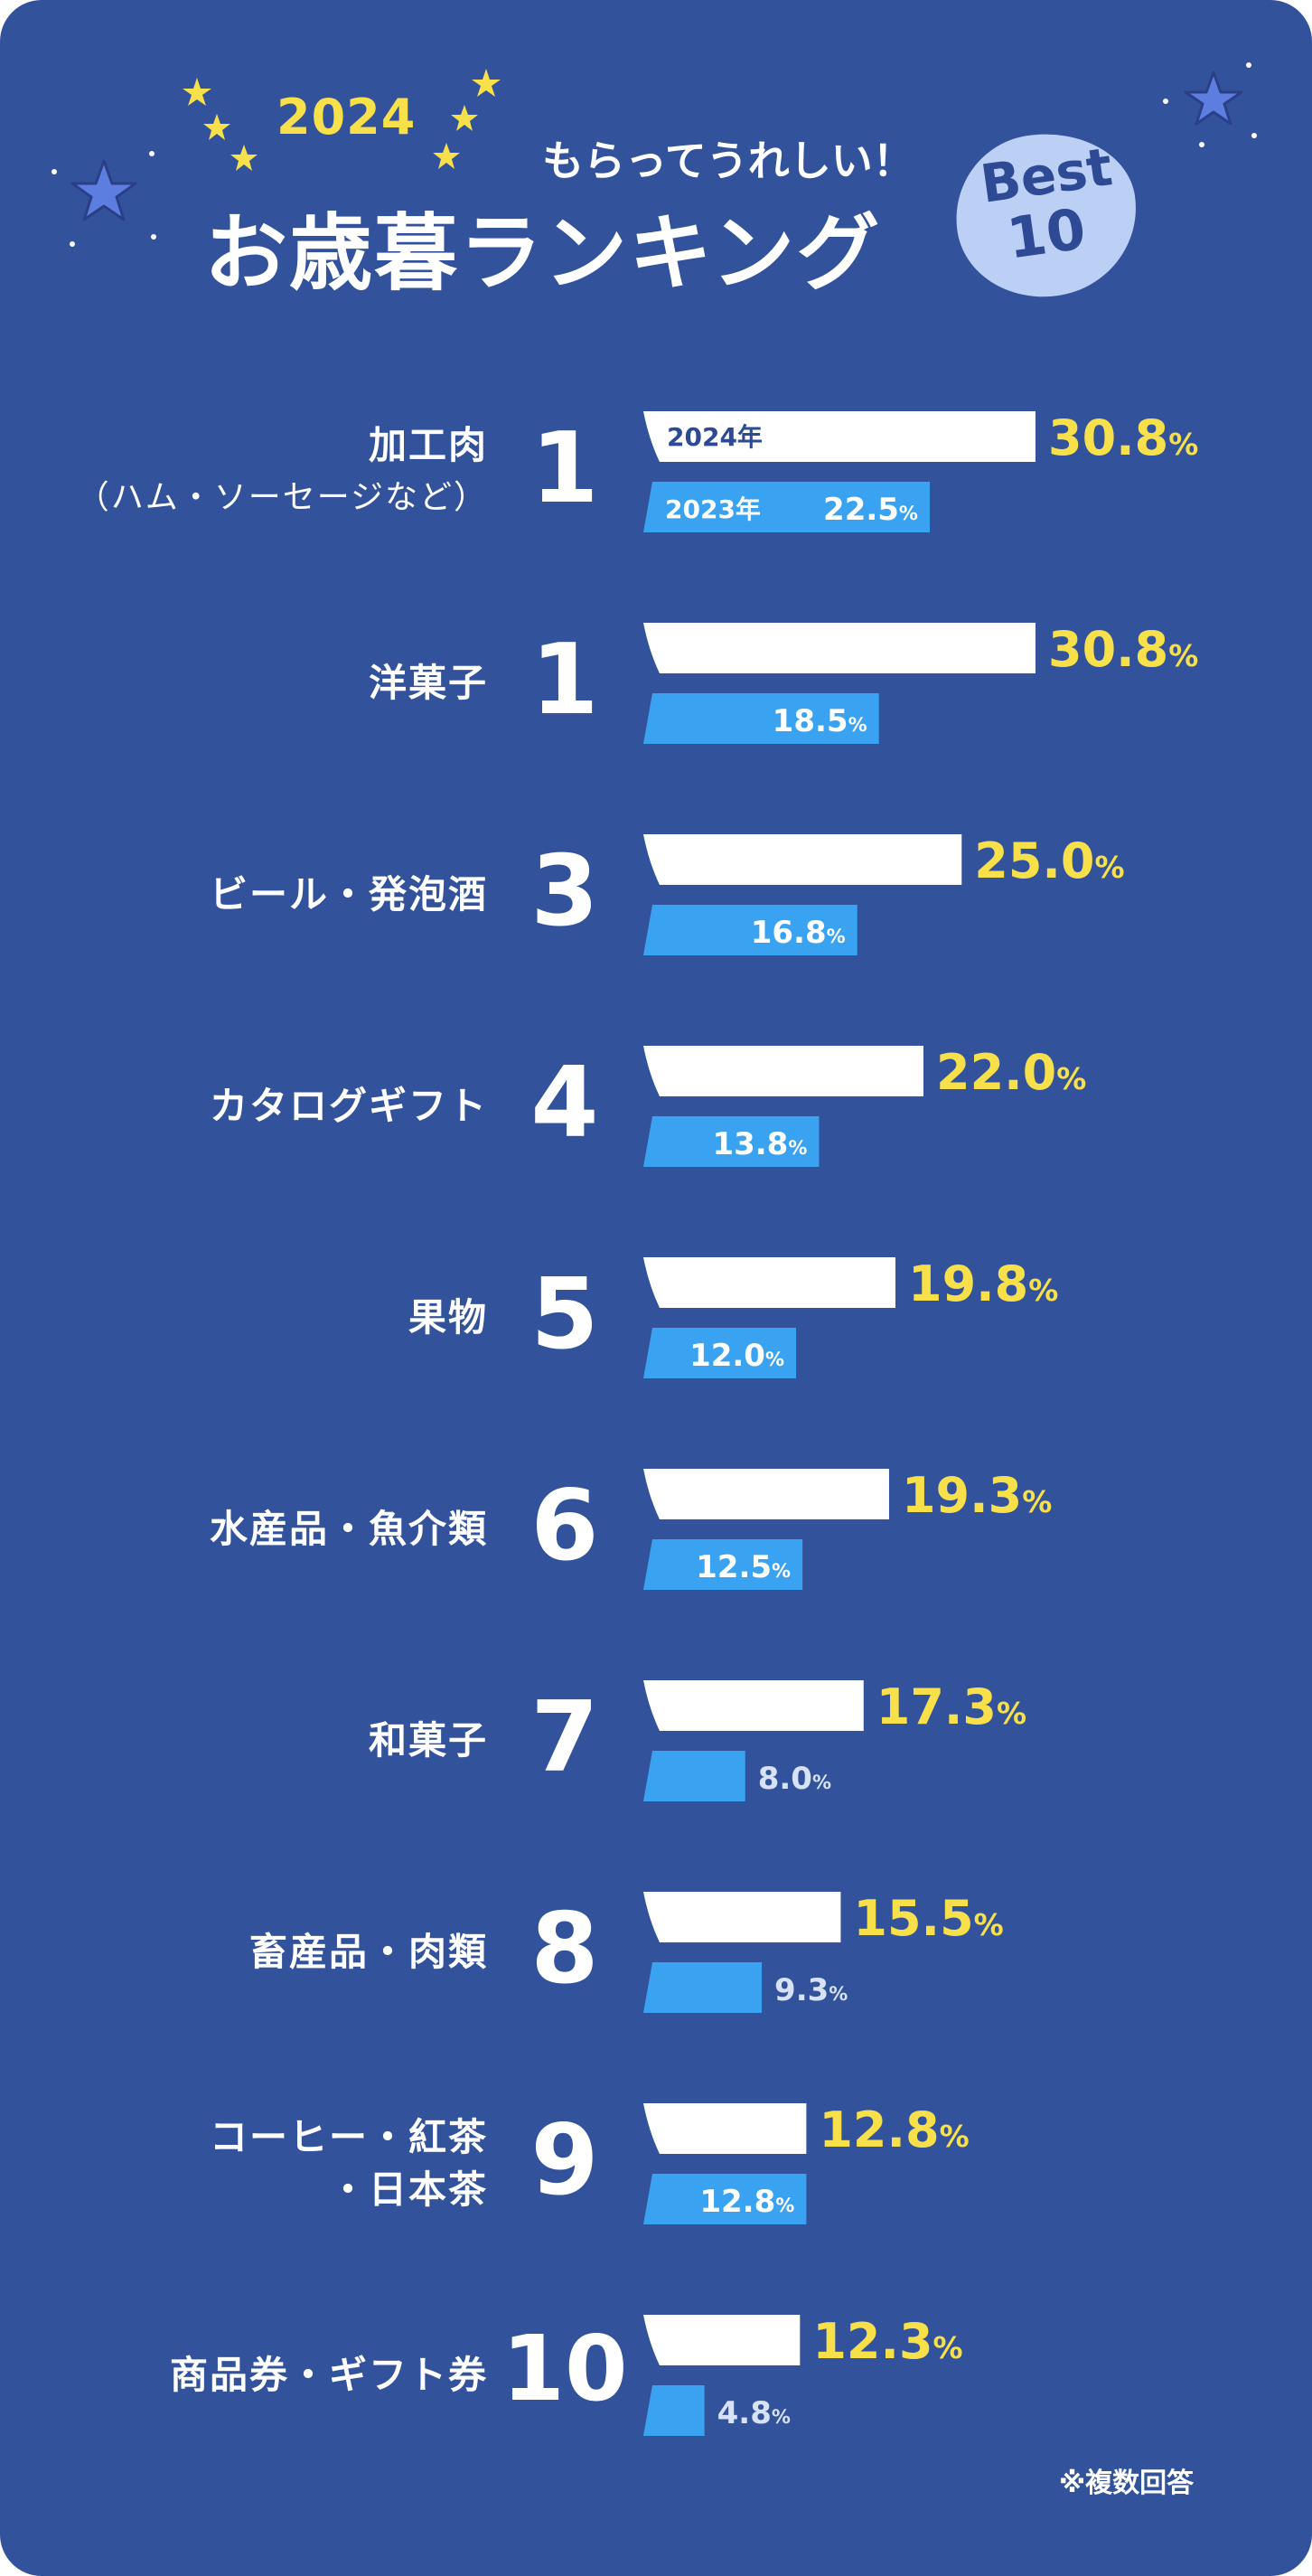  What do you see at coordinates (564, 1526) in the screenshot?
I see `rank-number: 6` at bounding box center [564, 1526].